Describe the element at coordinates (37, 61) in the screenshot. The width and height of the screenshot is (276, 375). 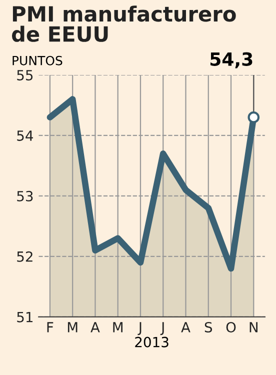
I see `y-axis-title: PUNTOS` at that location.